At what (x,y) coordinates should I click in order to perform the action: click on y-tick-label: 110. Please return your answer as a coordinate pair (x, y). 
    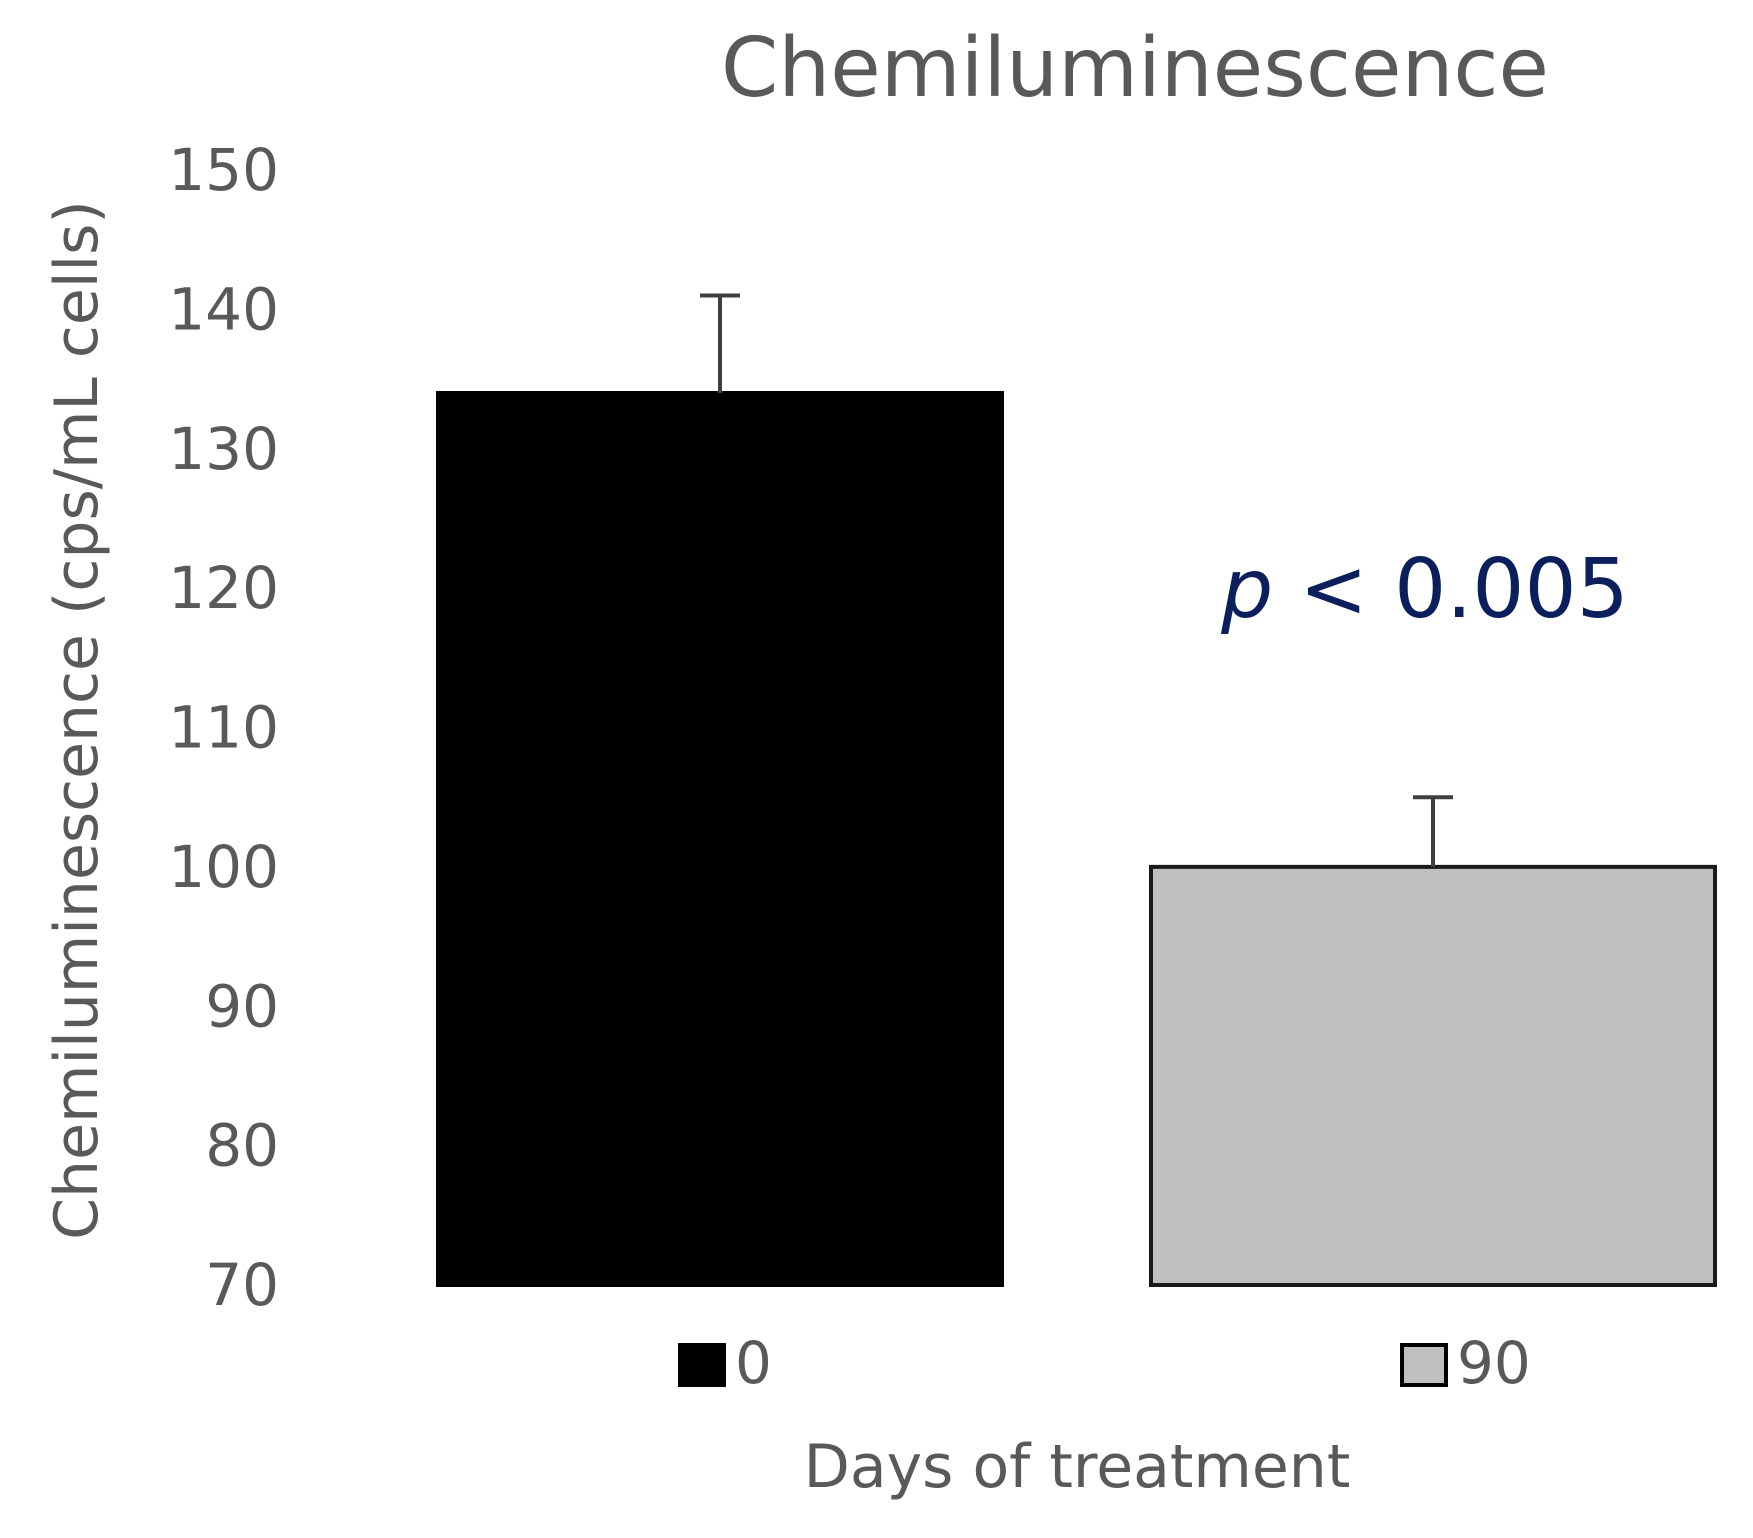
    Looking at the image, I should click on (223, 728).